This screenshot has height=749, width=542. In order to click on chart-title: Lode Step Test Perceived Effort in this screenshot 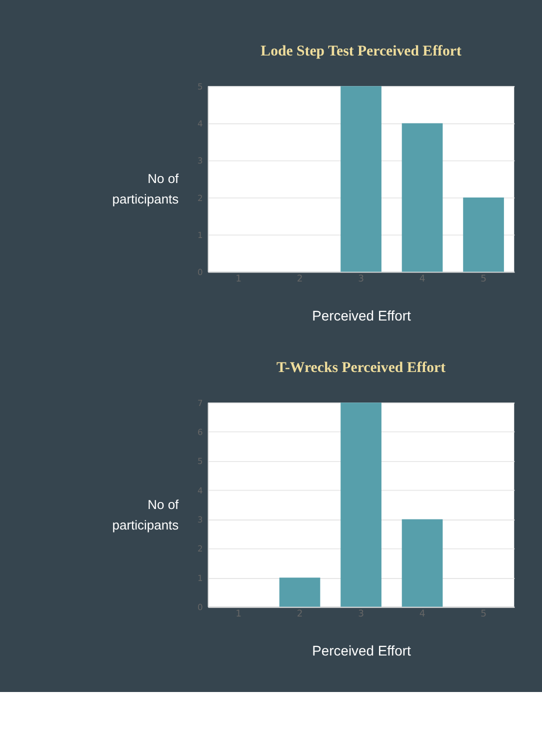, I will do `click(361, 52)`.